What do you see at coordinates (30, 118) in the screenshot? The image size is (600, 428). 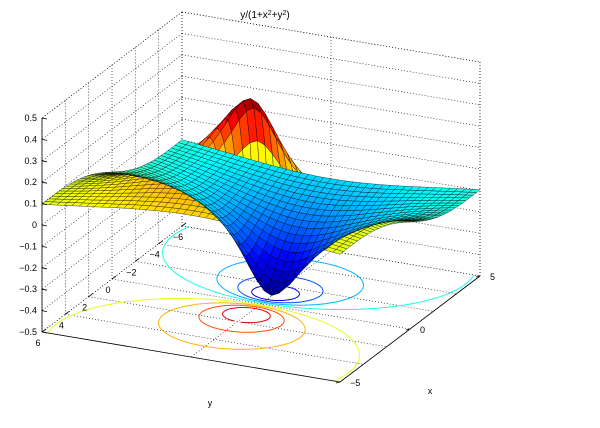 I see `z-tick-label: 0.5` at bounding box center [30, 118].